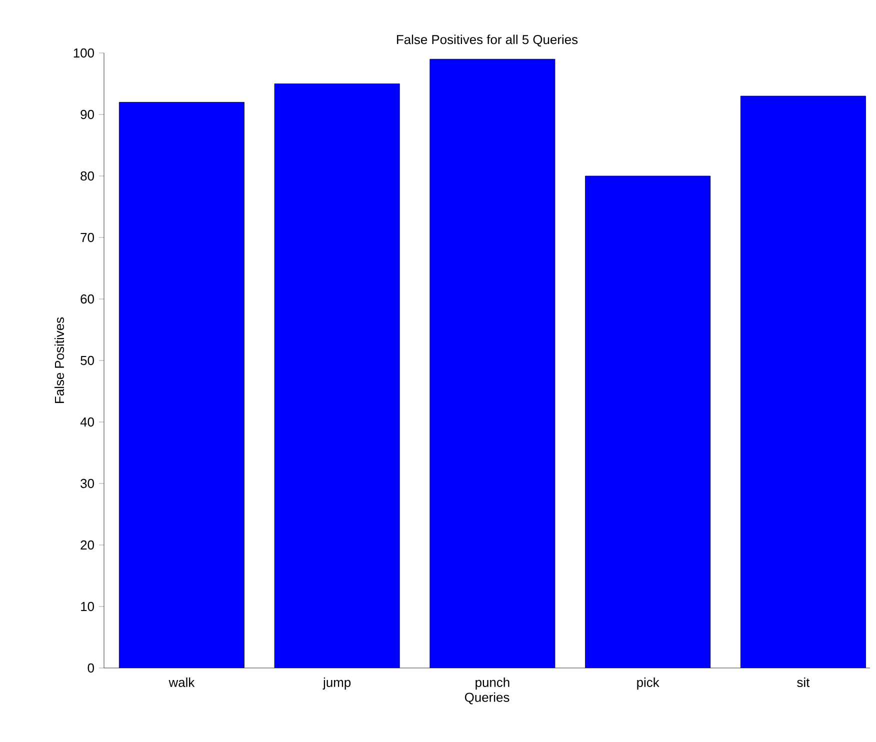 This screenshot has height=742, width=876. Describe the element at coordinates (87, 545) in the screenshot. I see `y-tick-label: 20` at that location.